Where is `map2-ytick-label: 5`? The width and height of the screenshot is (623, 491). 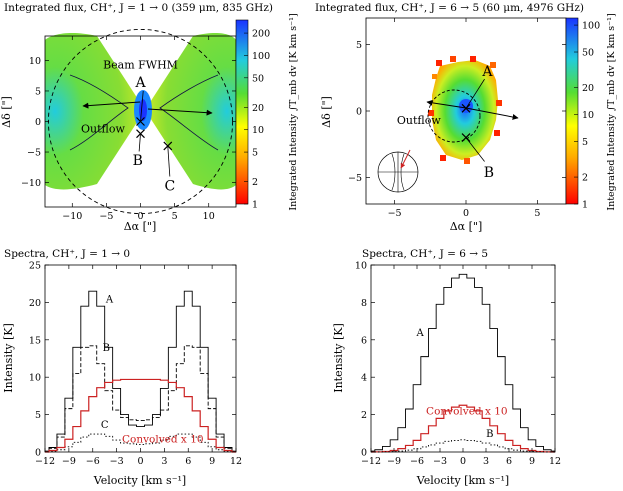 map2-ytick-label: 5 is located at coordinates (359, 45).